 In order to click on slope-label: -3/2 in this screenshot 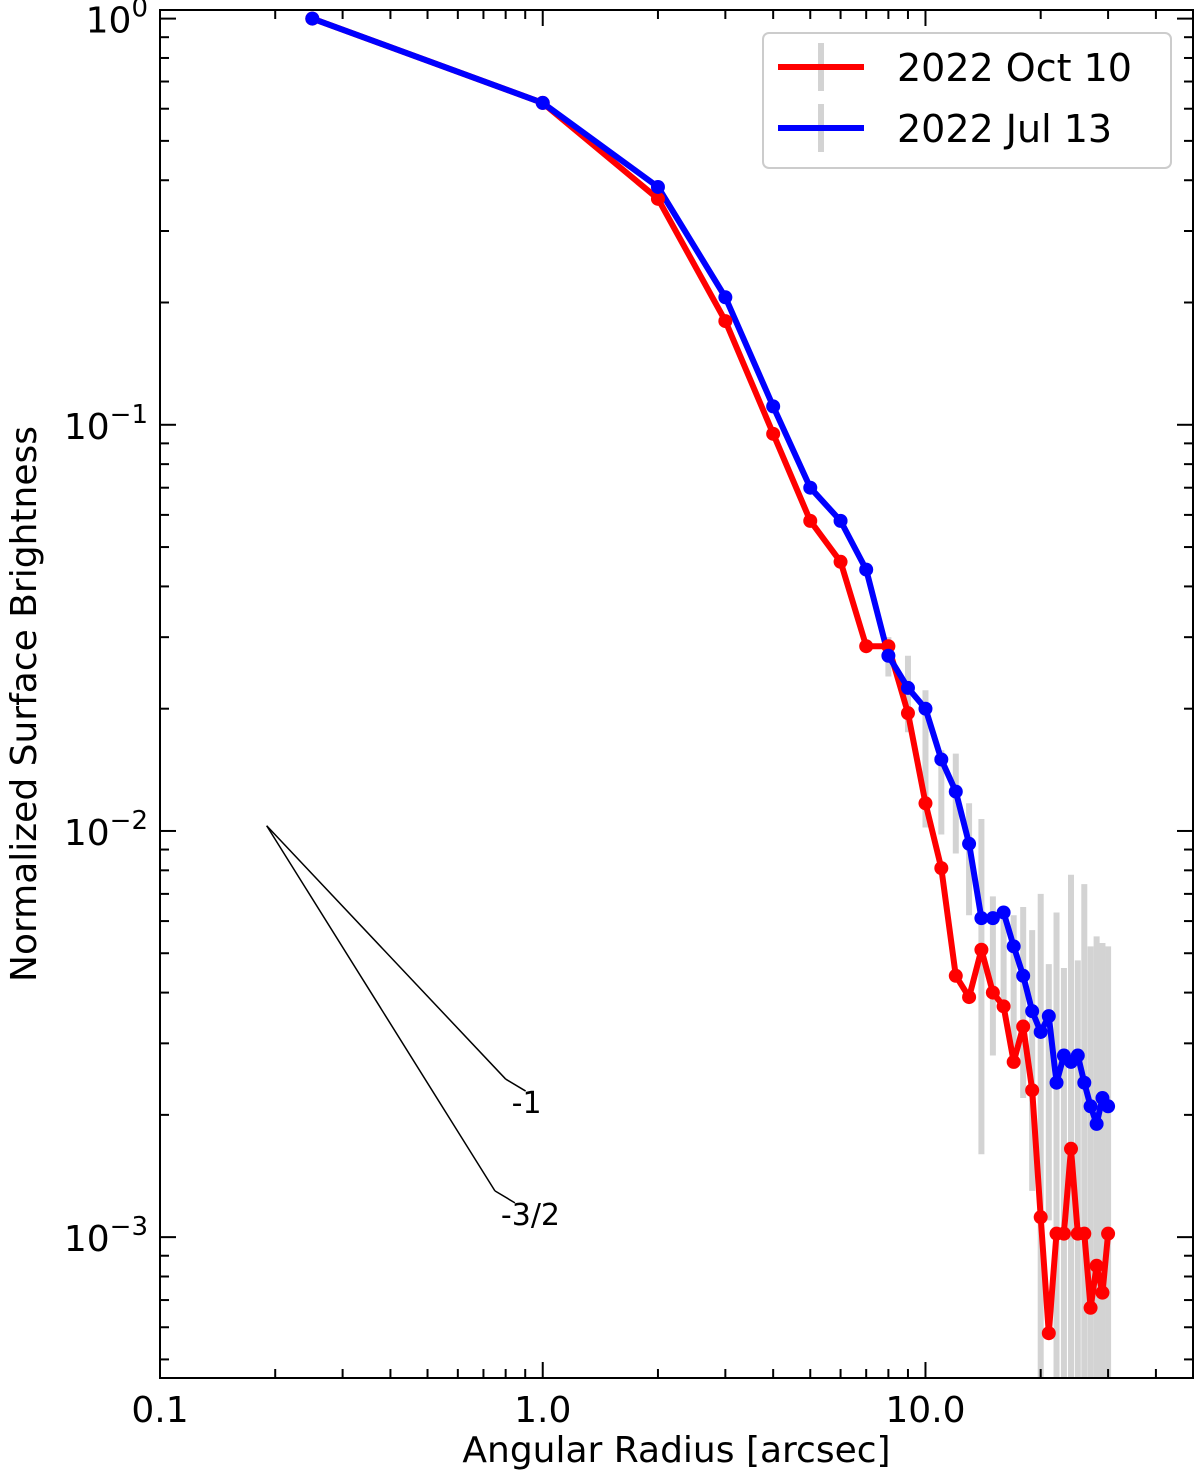, I will do `click(530, 1215)`.